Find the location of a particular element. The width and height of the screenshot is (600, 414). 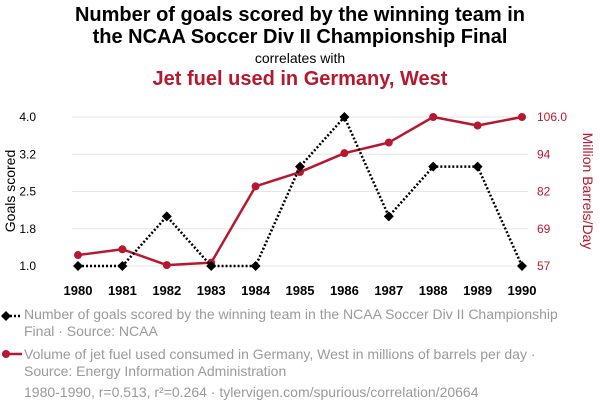

x-tick-label: 1985 is located at coordinates (300, 290).